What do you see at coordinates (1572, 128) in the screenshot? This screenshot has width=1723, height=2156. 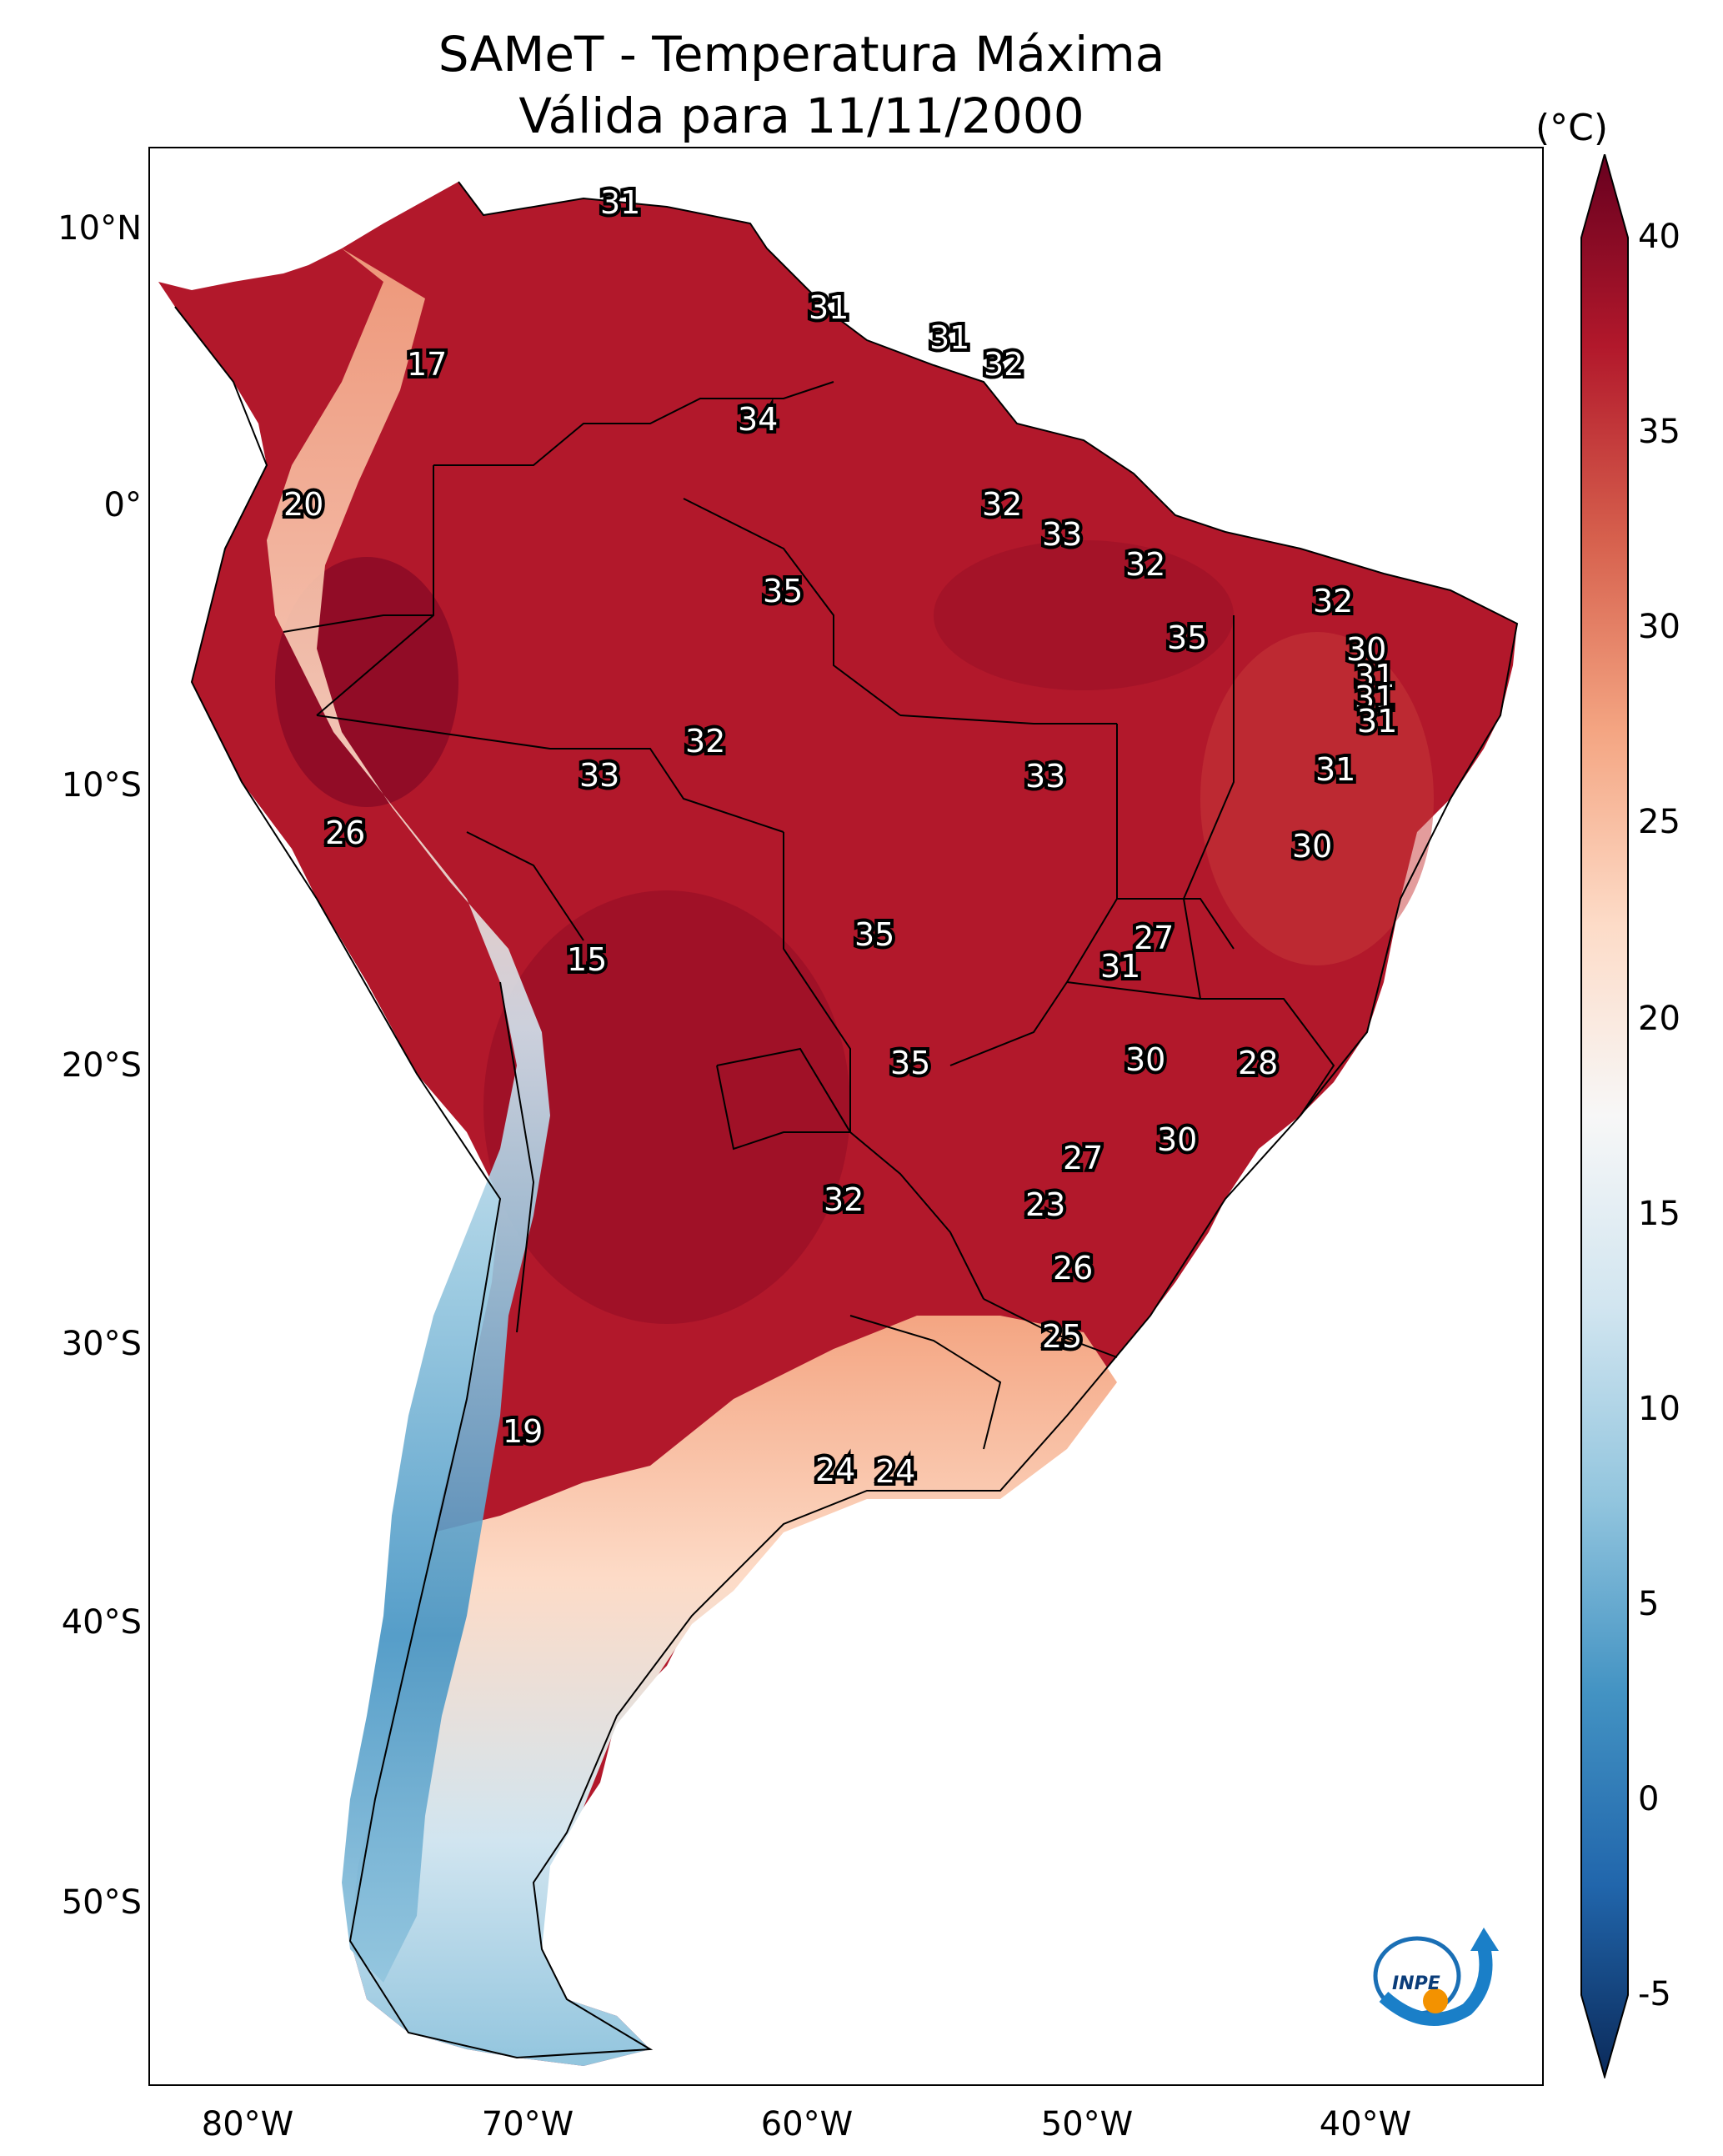 I see `colorbar-unit: (°C)` at bounding box center [1572, 128].